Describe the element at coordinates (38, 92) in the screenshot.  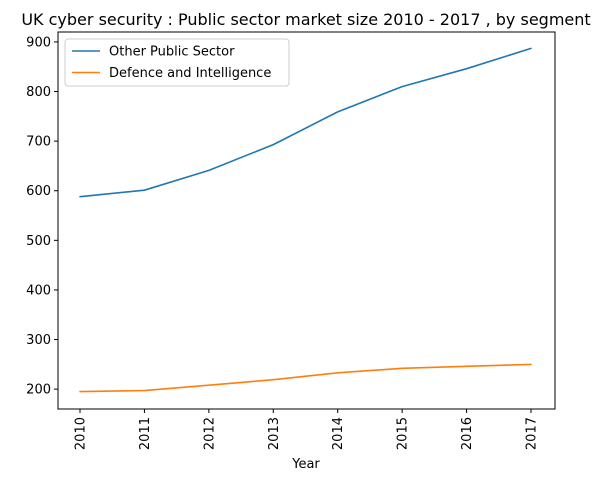
I see `y-tick-label: 800` at that location.